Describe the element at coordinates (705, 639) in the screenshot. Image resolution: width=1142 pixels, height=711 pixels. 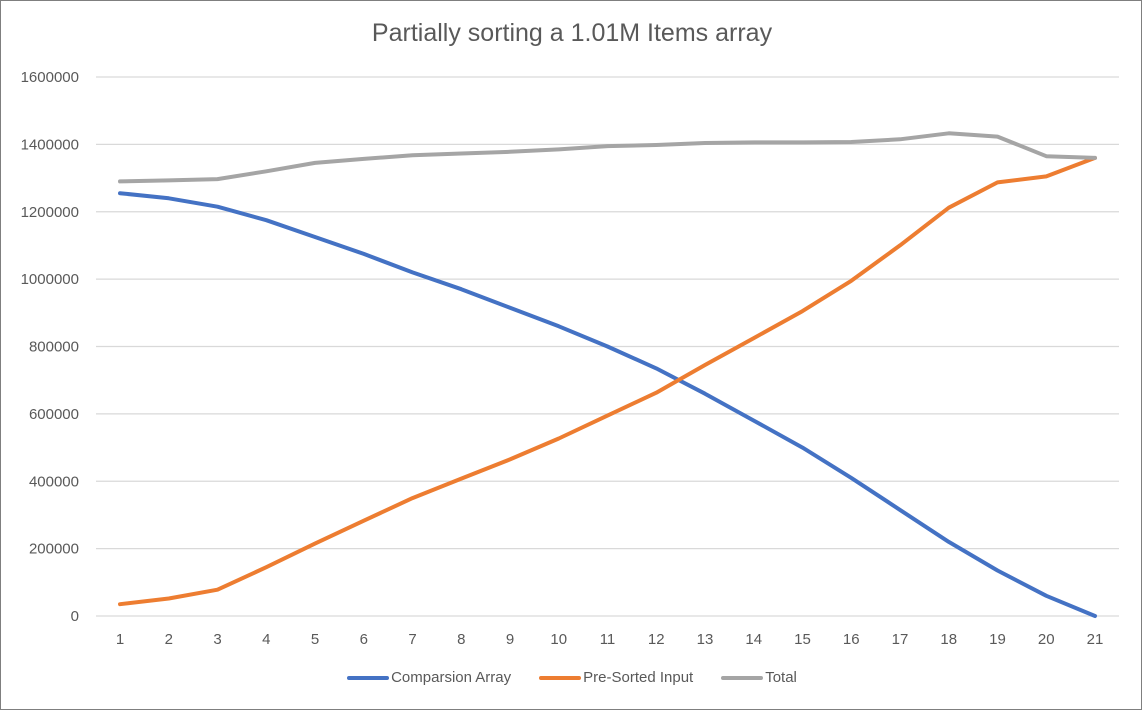
I see `x-tick-label: 13` at that location.